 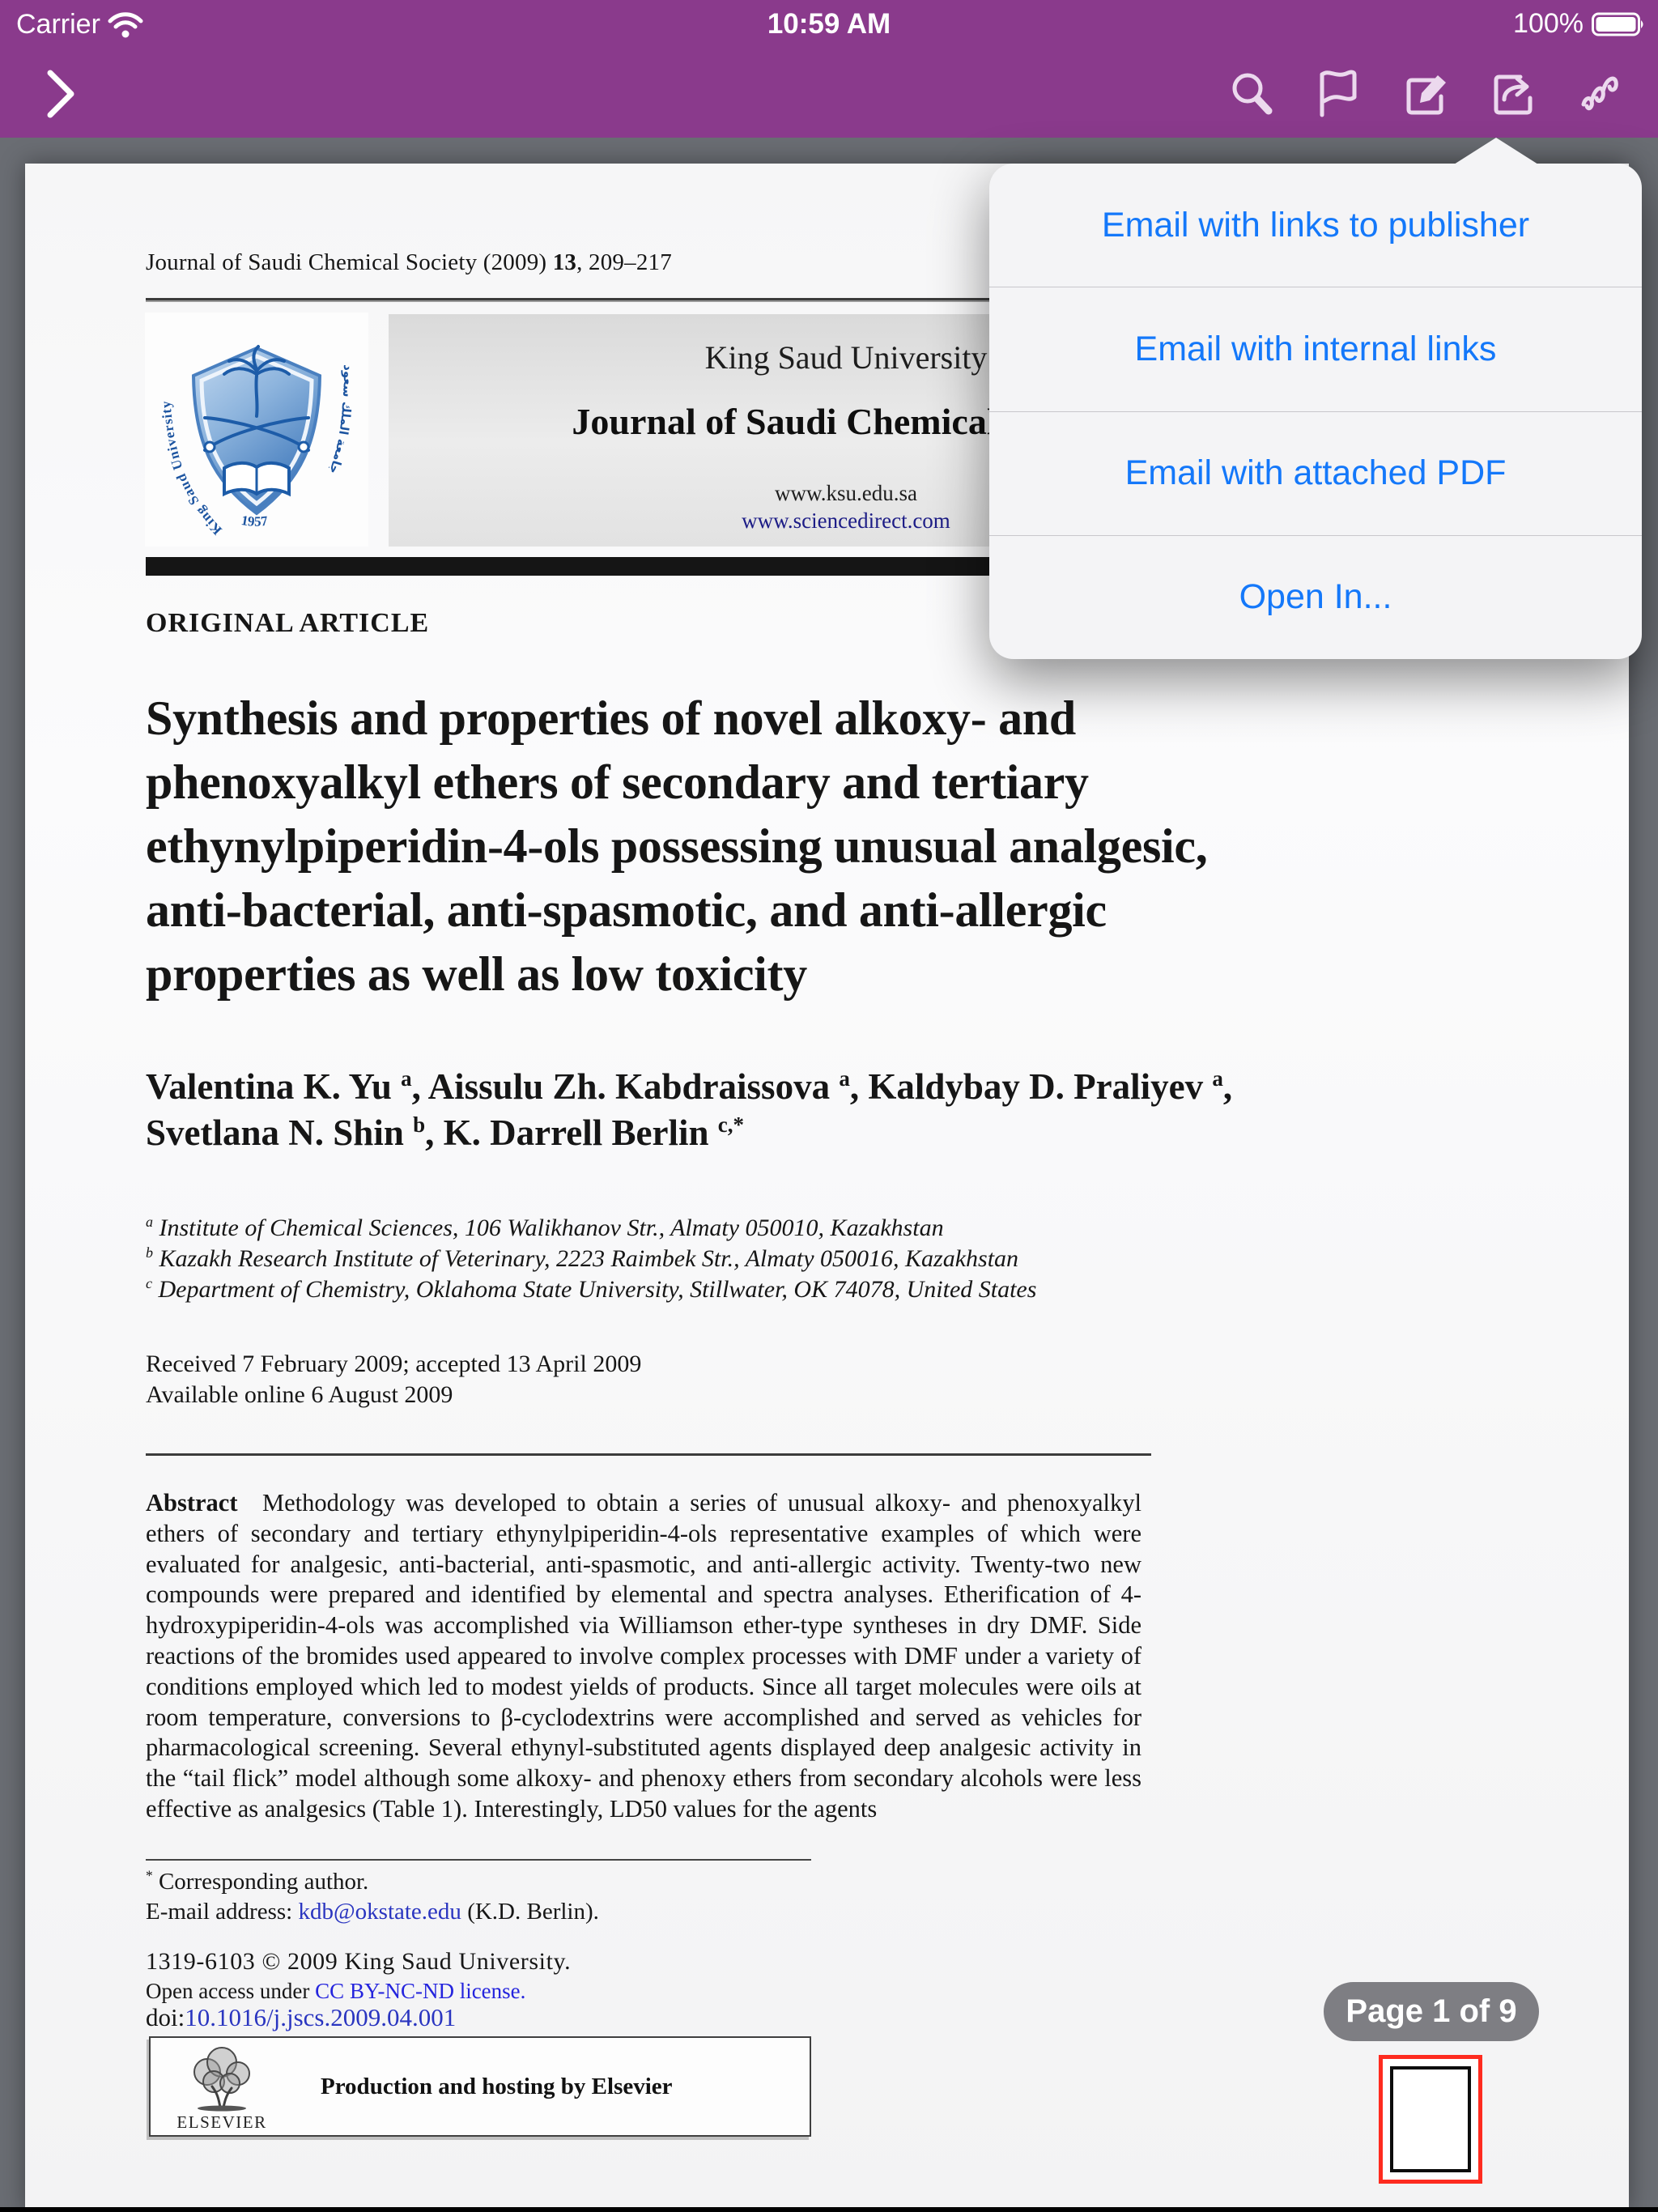 What do you see at coordinates (61, 94) in the screenshot?
I see `sidebar-toggle-button` at bounding box center [61, 94].